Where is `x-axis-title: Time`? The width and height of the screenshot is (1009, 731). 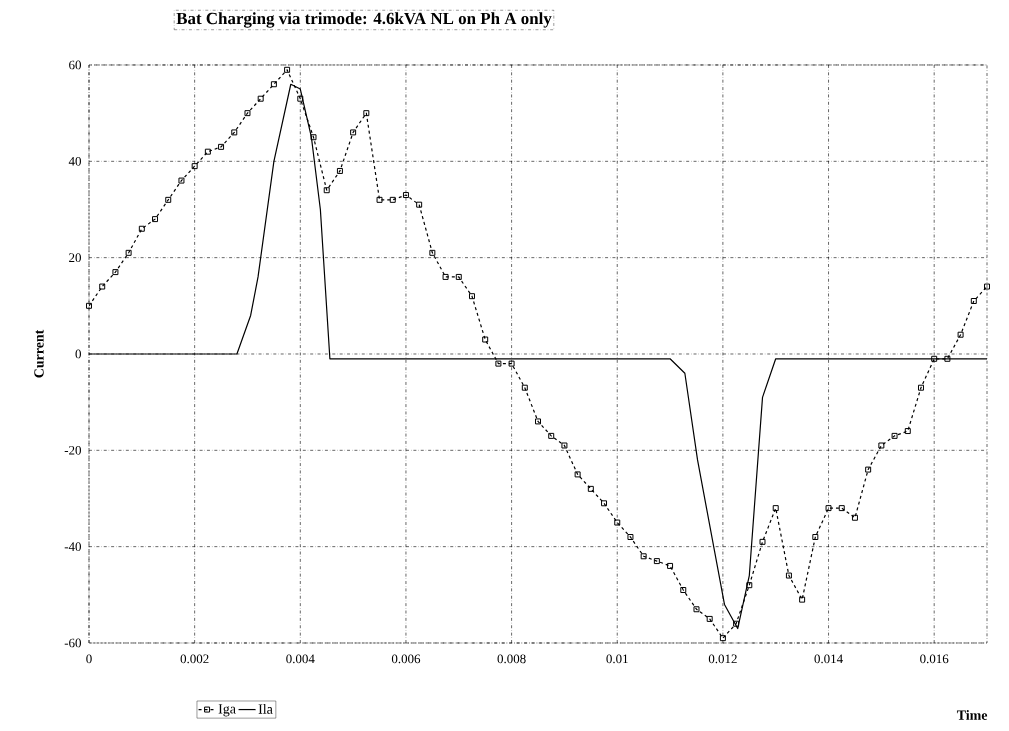
x-axis-title: Time is located at coordinates (972, 715).